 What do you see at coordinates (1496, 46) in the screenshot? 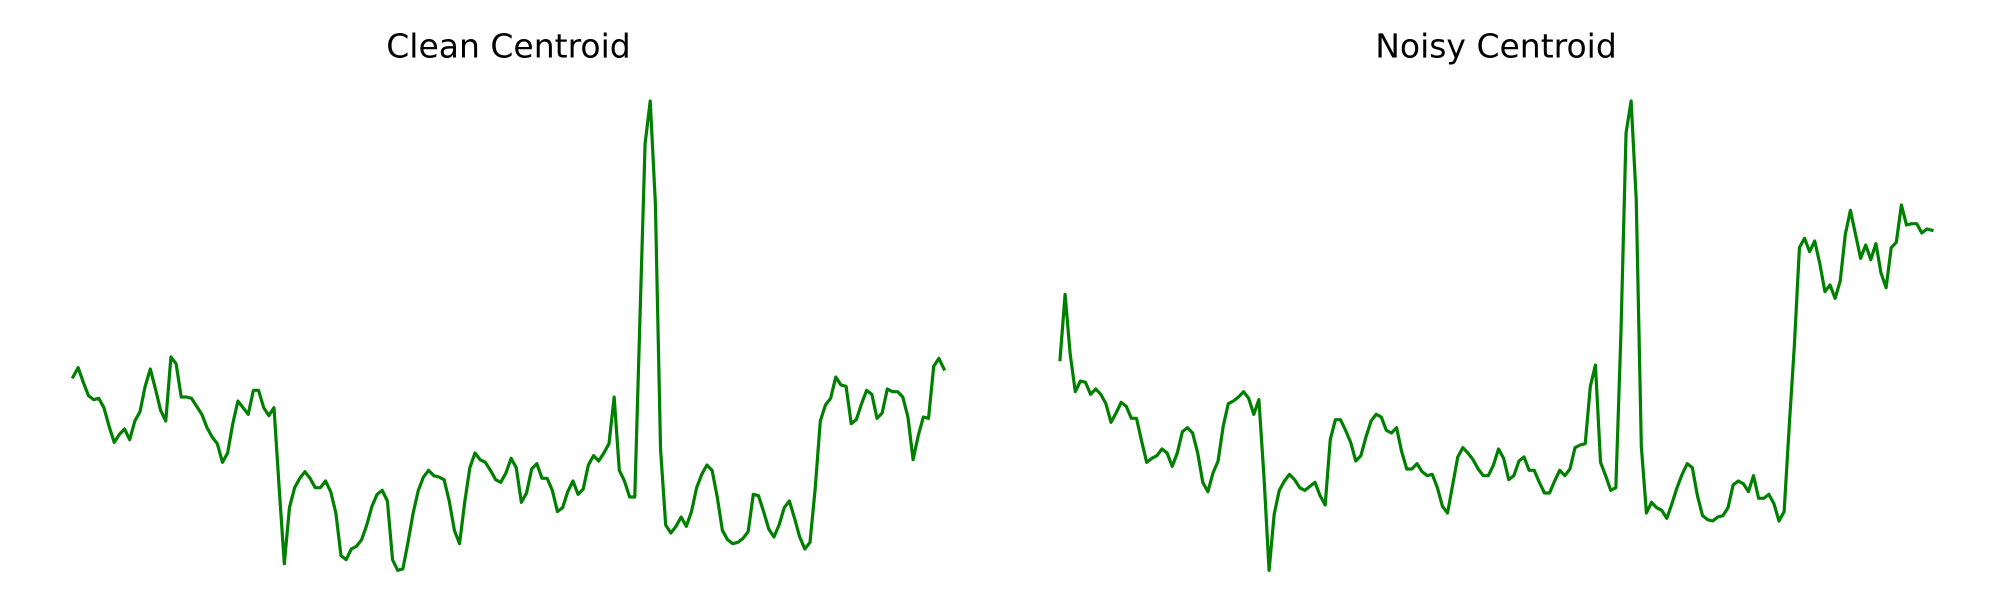
I see `chart-title: Noisy Centroid` at bounding box center [1496, 46].